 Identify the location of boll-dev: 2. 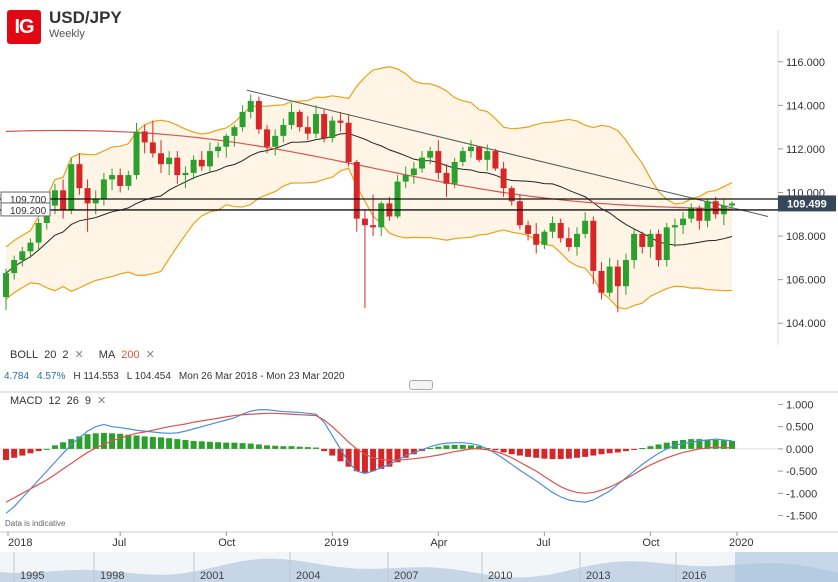
(65, 355).